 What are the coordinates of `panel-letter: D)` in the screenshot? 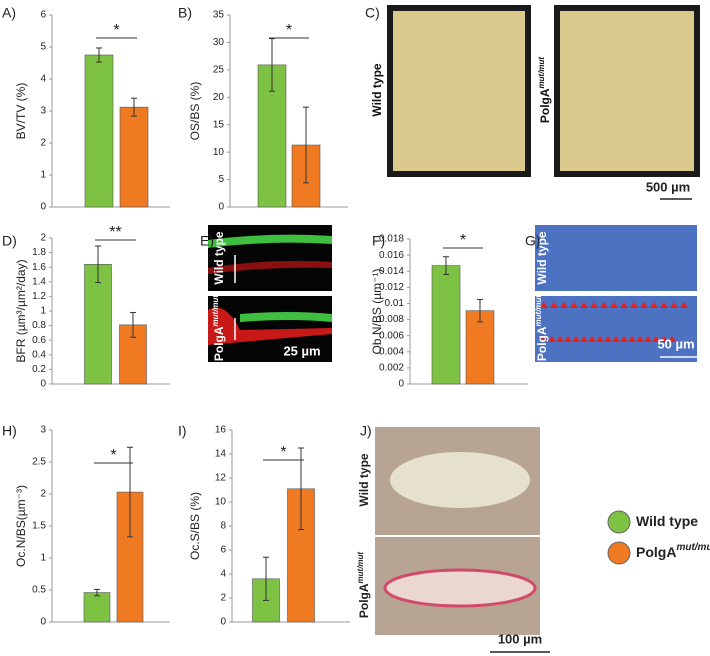 It's located at (9, 241).